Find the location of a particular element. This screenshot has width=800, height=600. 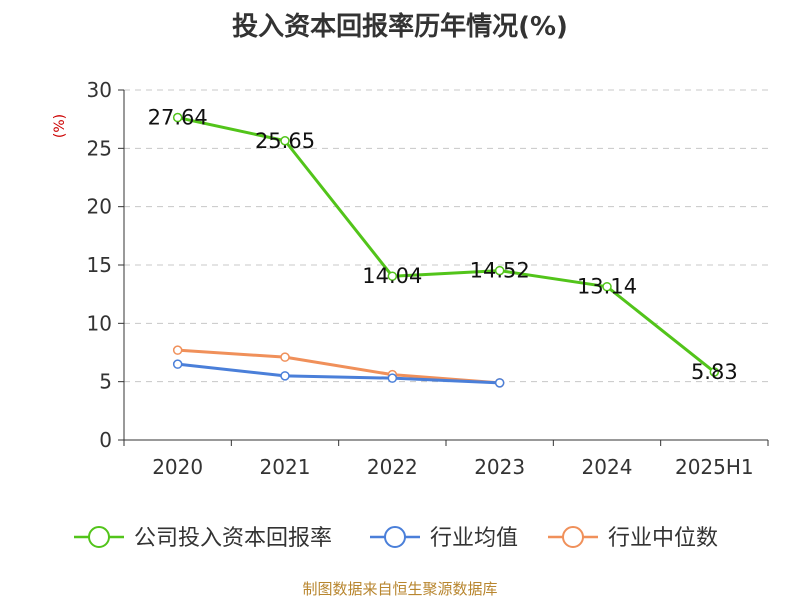

y-tick-label: 25 is located at coordinates (99, 148).